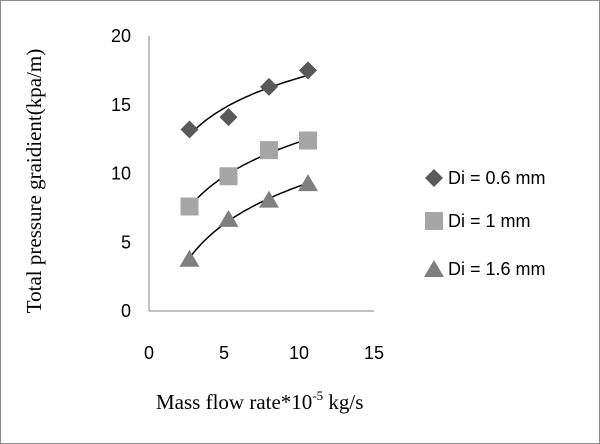  I want to click on y-tick-label: 0, so click(126, 311).